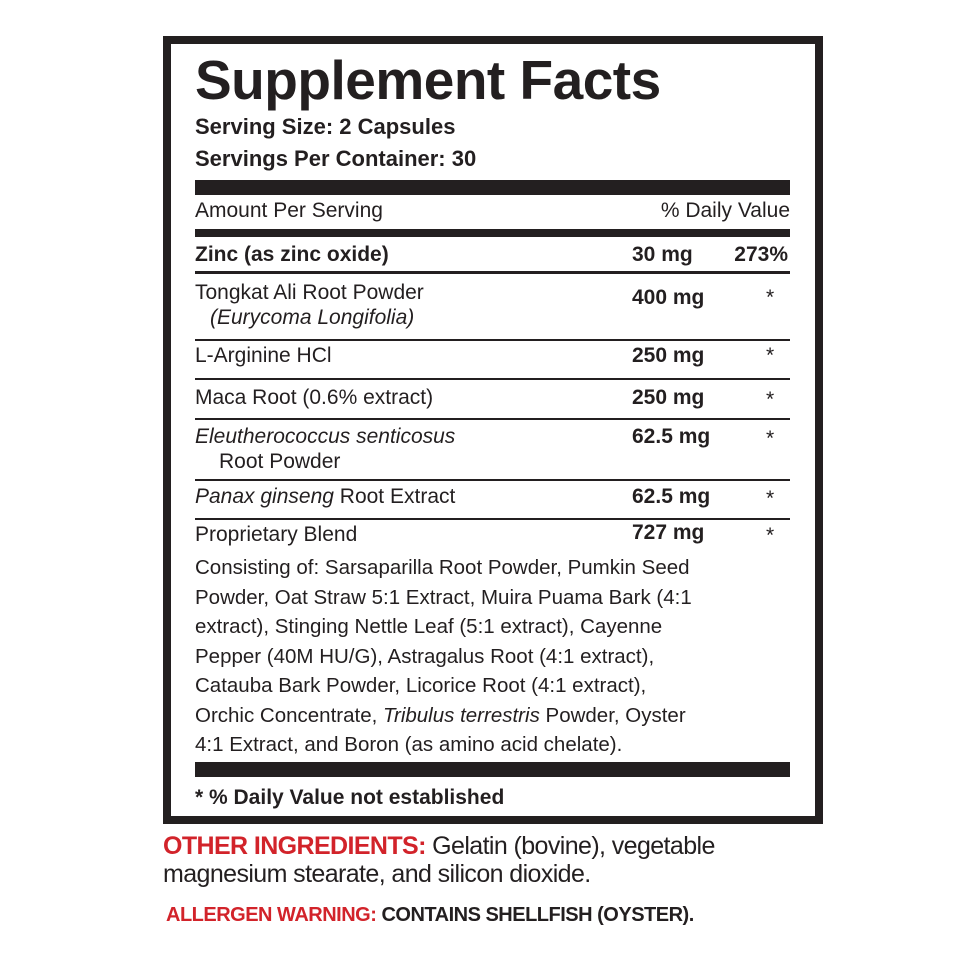 The height and width of the screenshot is (960, 960). I want to click on ingredient-subname: (Eurycoma Longifolia), so click(312, 317).